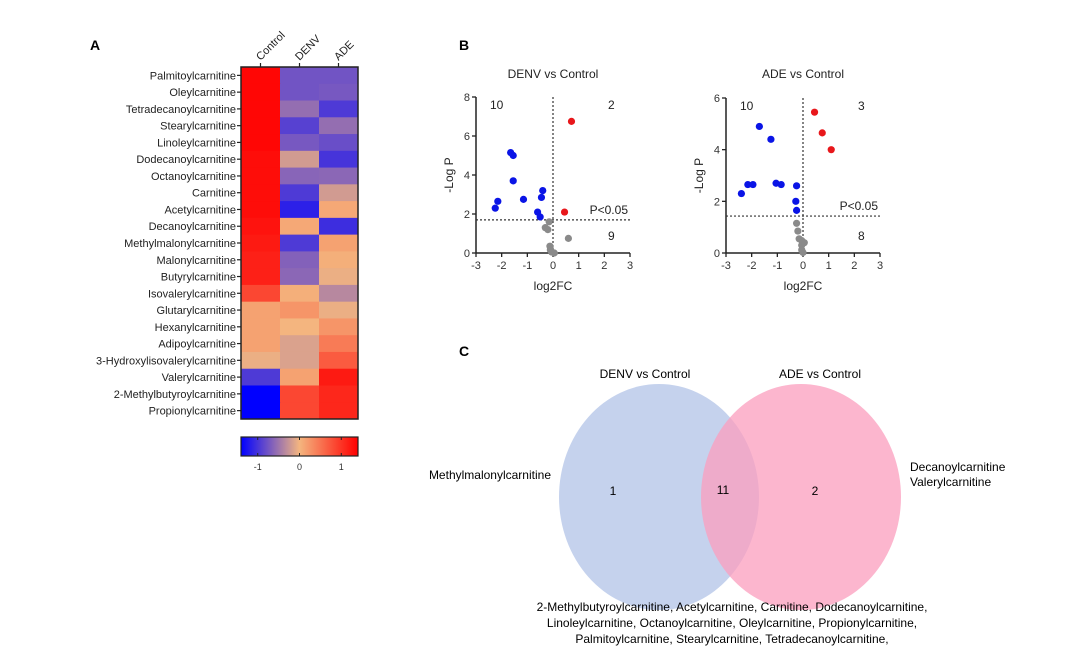  Describe the element at coordinates (195, 328) in the screenshot. I see `heatmap-row-label: Hexanylcarnitine` at that location.